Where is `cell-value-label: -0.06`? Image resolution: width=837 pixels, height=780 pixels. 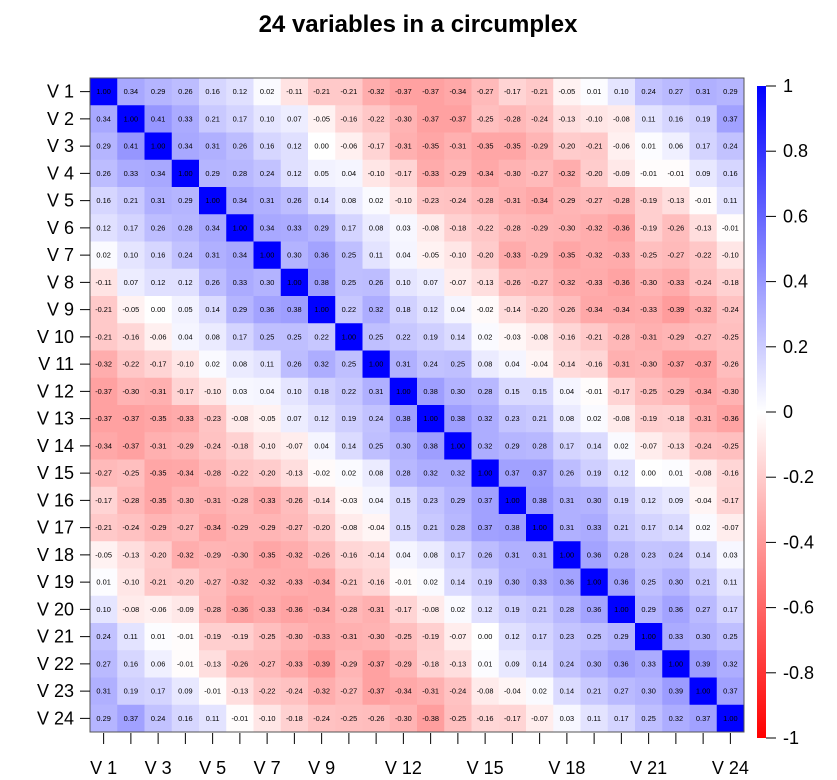
cell-value-label: -0.06 is located at coordinates (158, 609).